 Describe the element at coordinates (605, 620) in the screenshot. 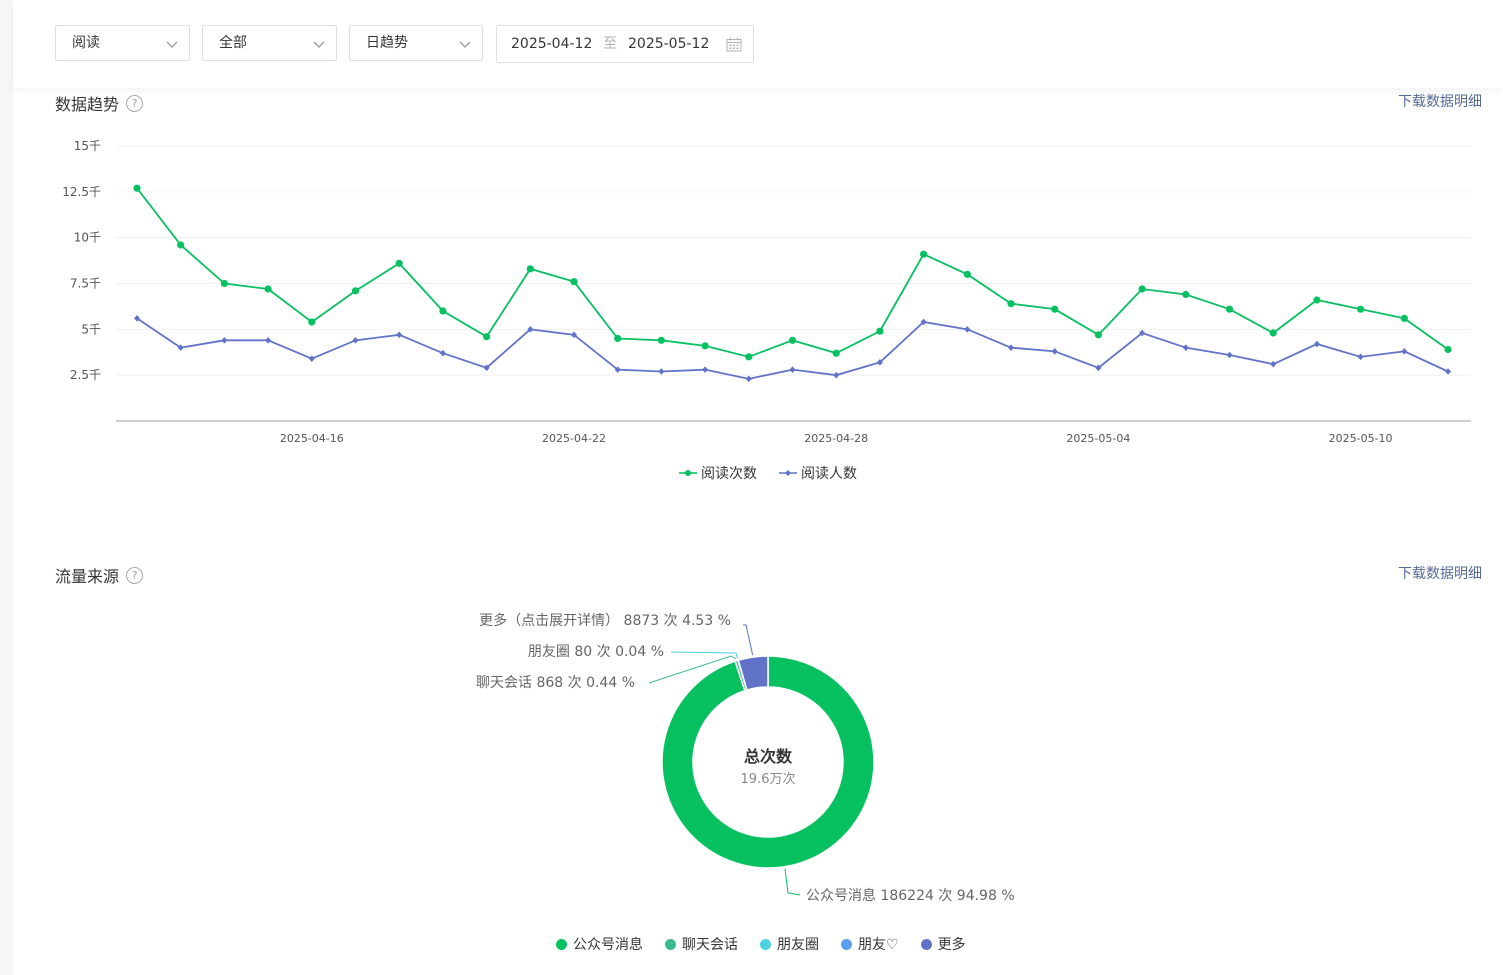

I see `slice-label-more: 更多（点击展开详情） 8873 次 4.53 %` at that location.